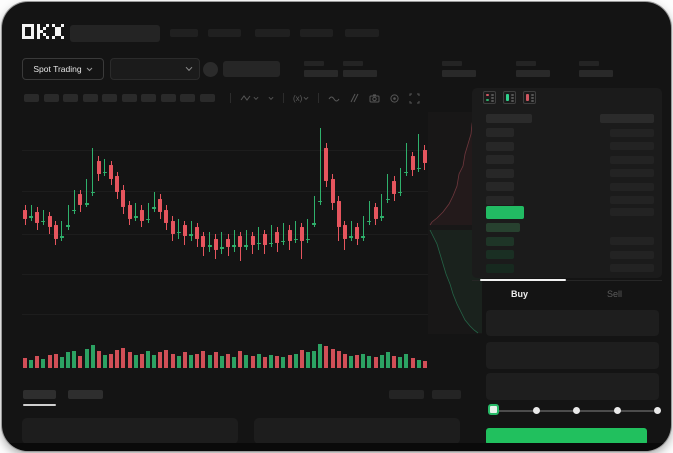  I want to click on volume-bars, so click(225, 355).